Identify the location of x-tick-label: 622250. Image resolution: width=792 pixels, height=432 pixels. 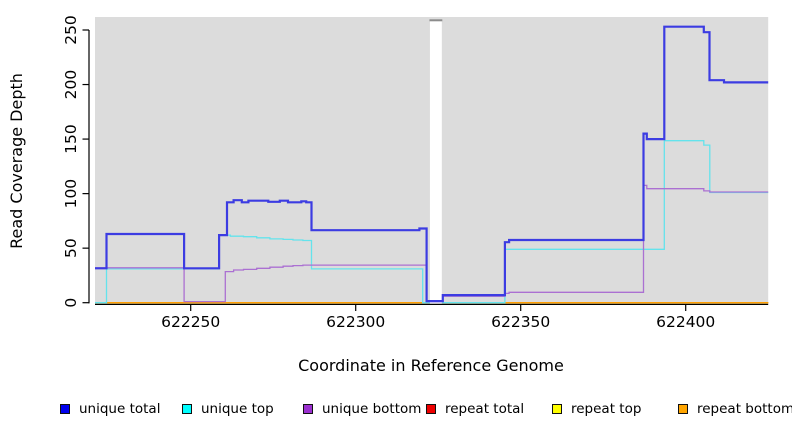
(190, 322).